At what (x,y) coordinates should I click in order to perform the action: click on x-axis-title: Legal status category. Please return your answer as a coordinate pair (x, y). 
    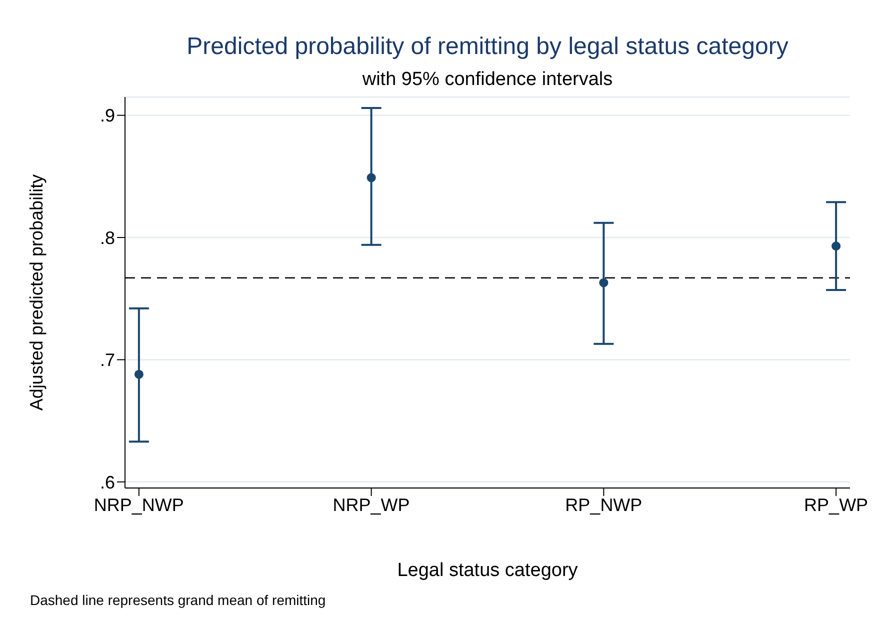
    Looking at the image, I should click on (487, 570).